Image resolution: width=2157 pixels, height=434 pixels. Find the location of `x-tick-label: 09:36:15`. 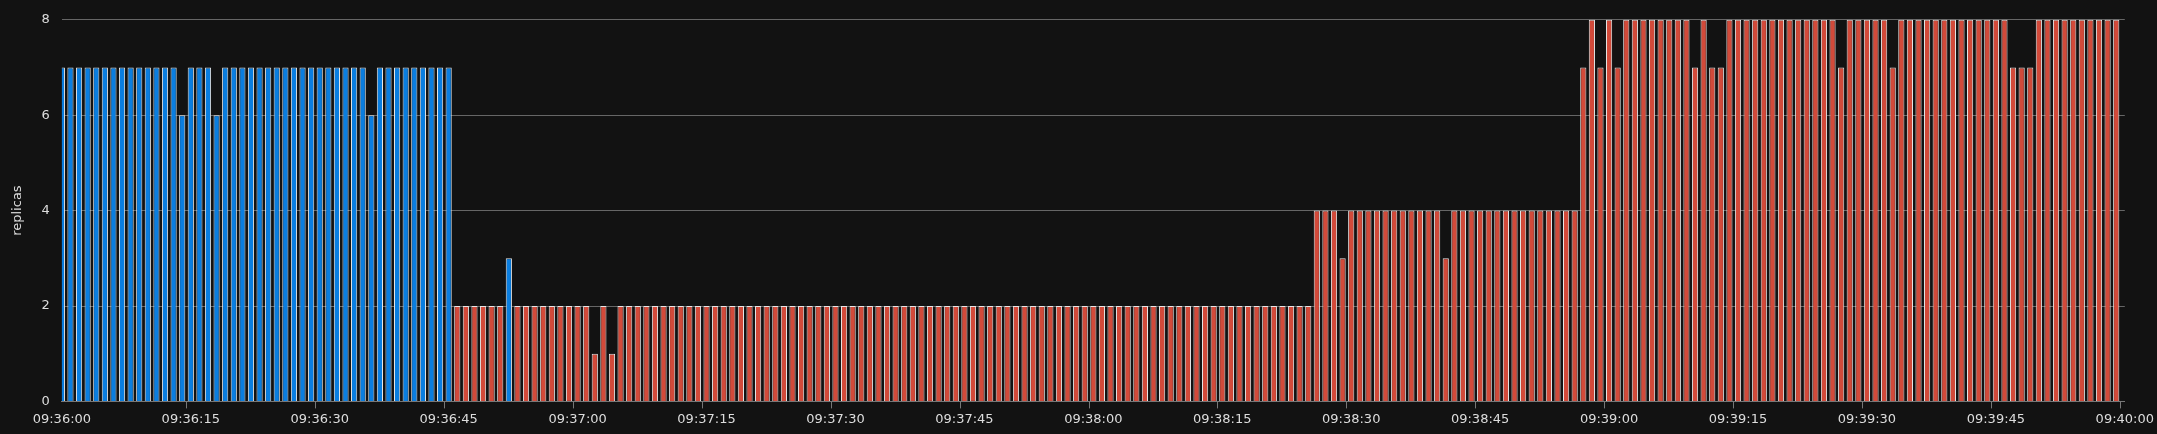

x-tick-label: 09:36:15 is located at coordinates (190, 418).